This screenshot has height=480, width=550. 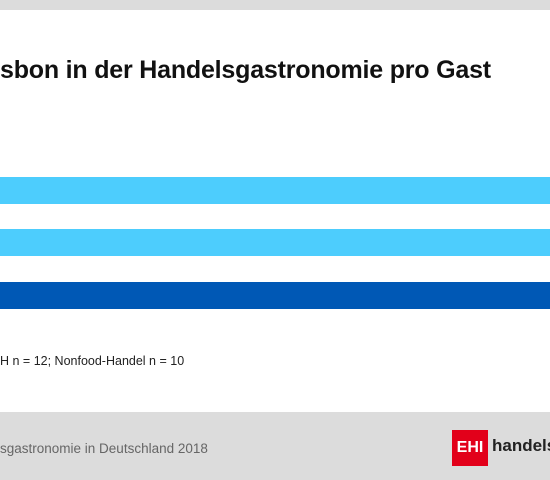 What do you see at coordinates (104, 448) in the screenshot?
I see `source-text: sgastronomie in Deutschland 2018` at bounding box center [104, 448].